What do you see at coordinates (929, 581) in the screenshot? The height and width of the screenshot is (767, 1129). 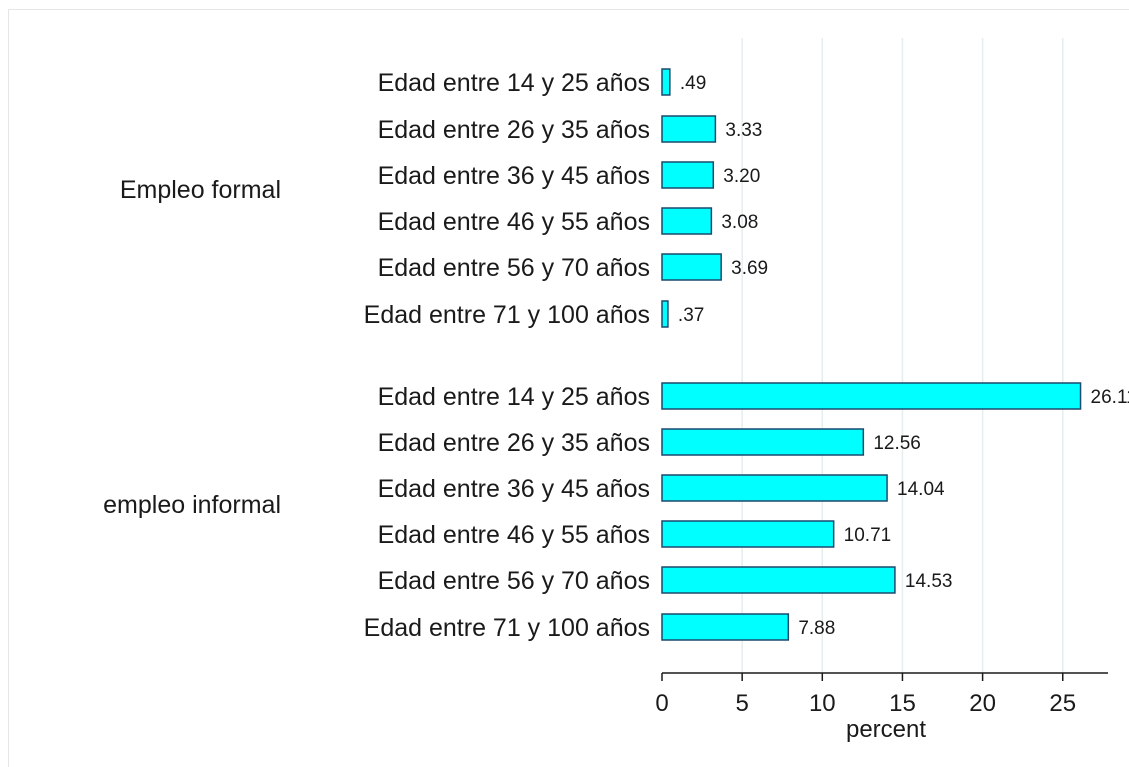 I see `data-label: 14.53` at bounding box center [929, 581].